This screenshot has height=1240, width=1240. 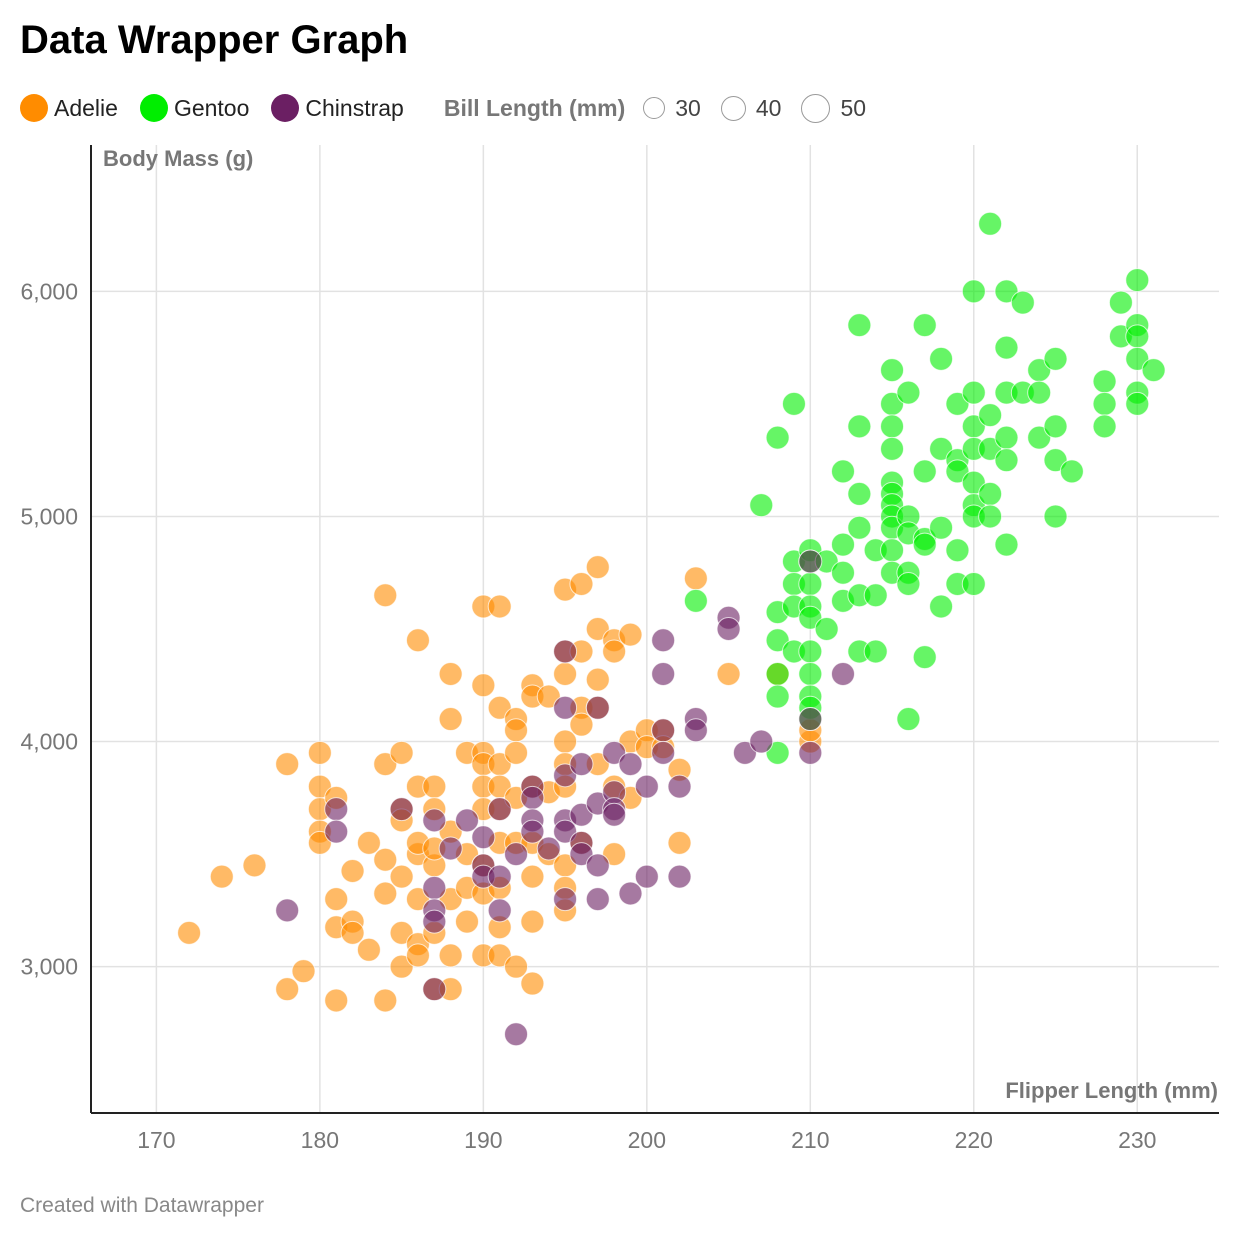 I want to click on legend-item-adelie: Adelie, so click(x=69, y=108).